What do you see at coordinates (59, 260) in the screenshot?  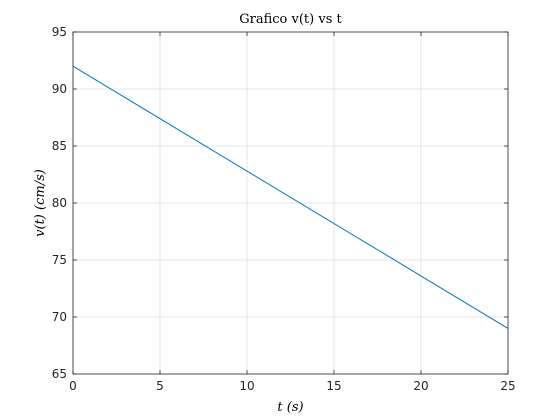 I see `y-tick-label: 75` at bounding box center [59, 260].